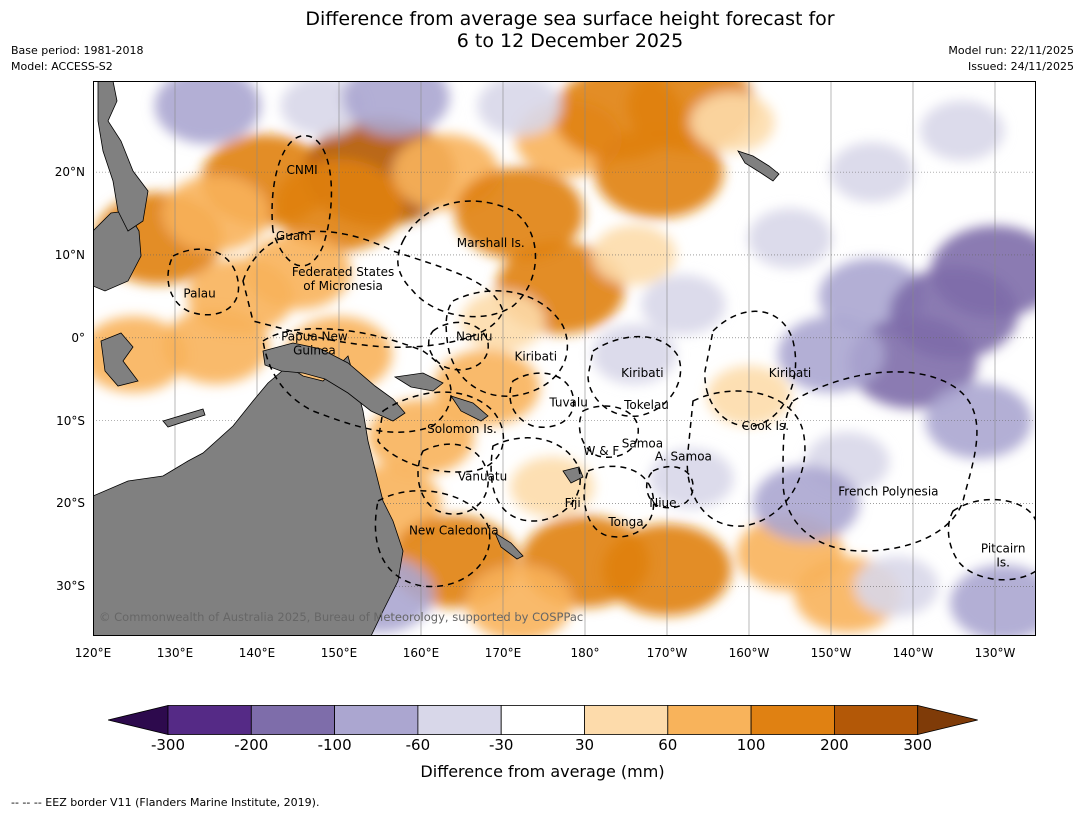 The width and height of the screenshot is (1085, 816). What do you see at coordinates (535, 479) in the screenshot?
I see `eez-border-fiji` at bounding box center [535, 479].